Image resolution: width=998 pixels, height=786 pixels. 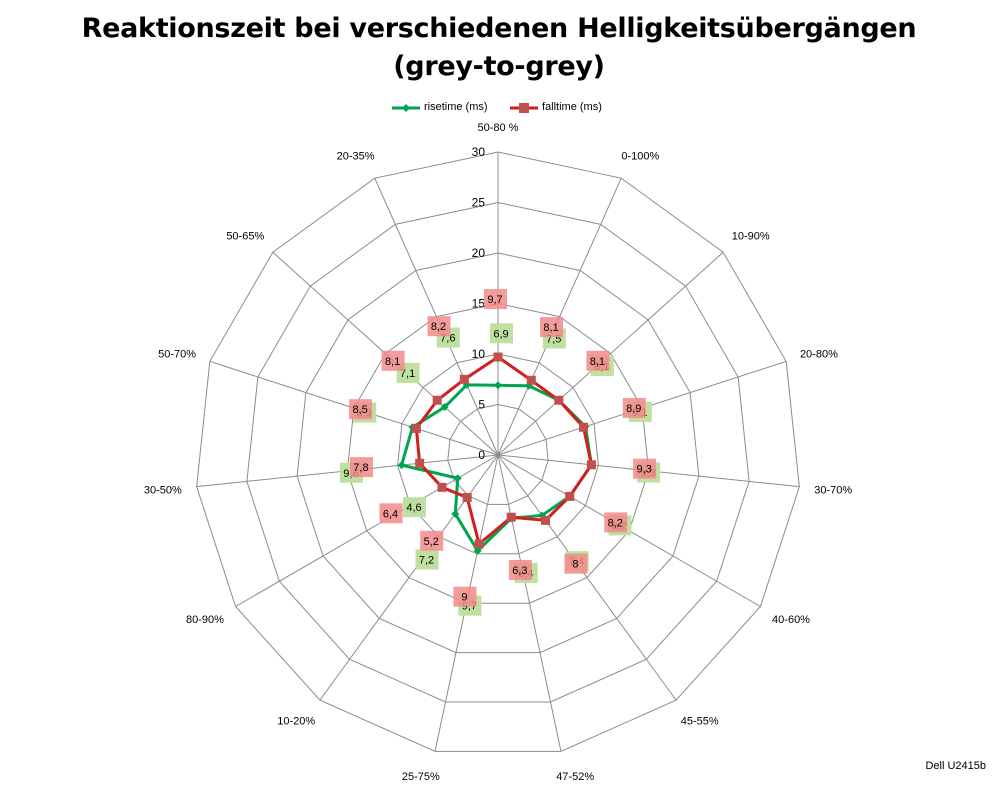 I want to click on data-label-falltime: 6,3, so click(x=519, y=571).